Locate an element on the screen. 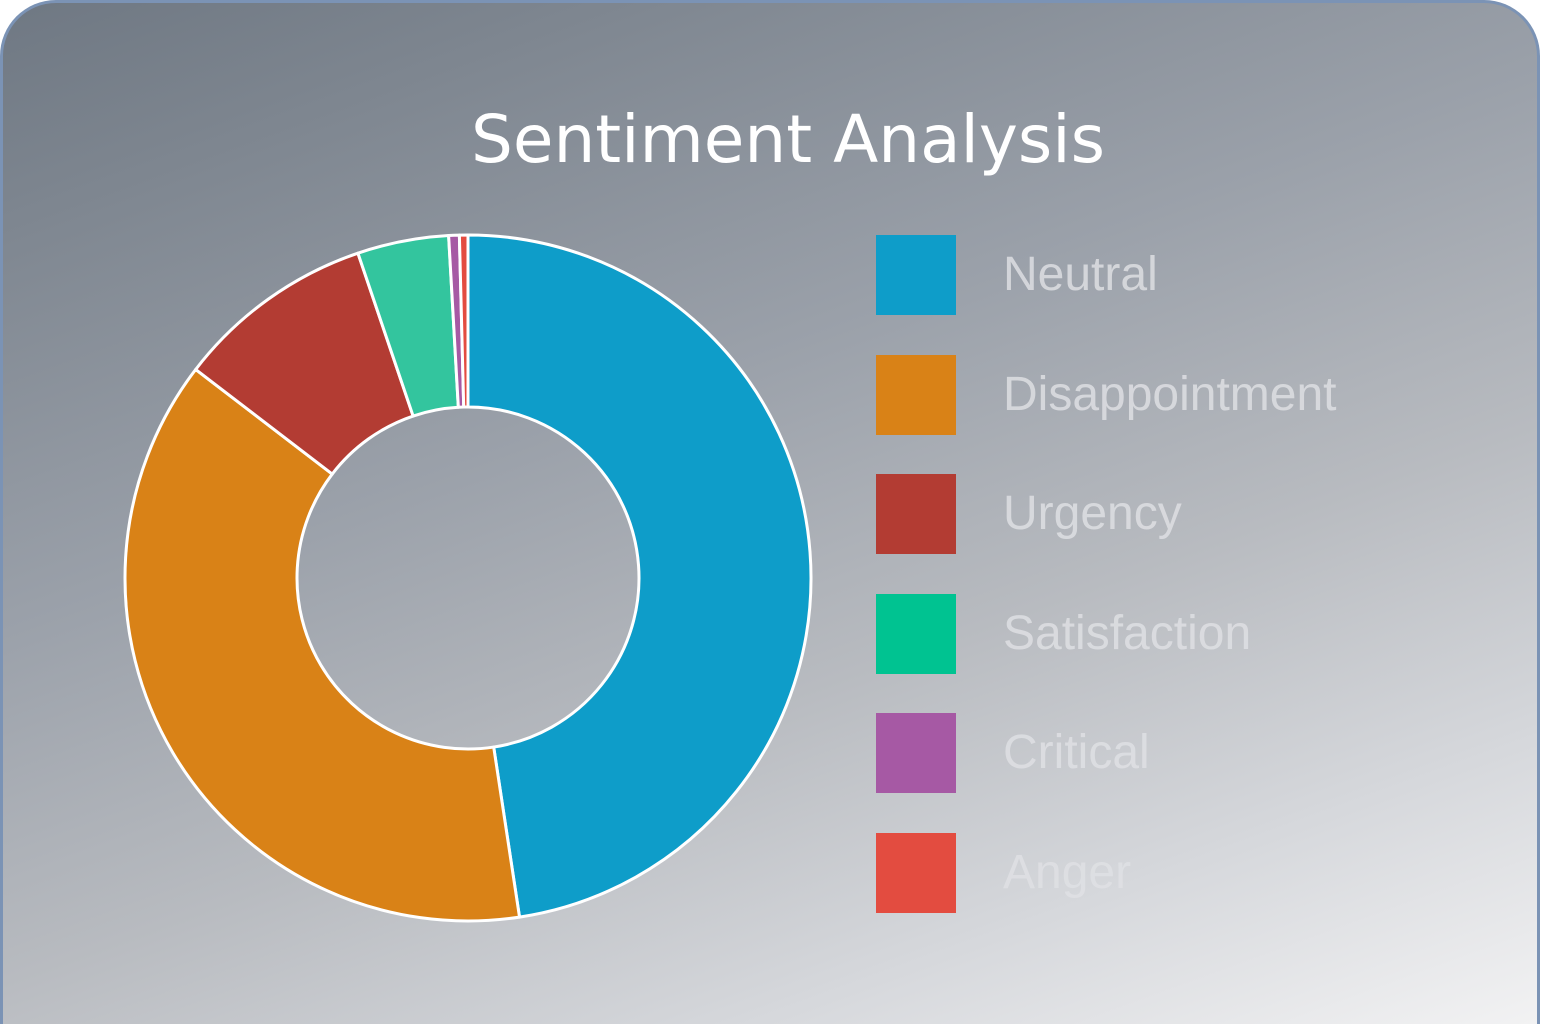 The width and height of the screenshot is (1546, 1028). legend-item: Disappointment is located at coordinates (1196, 394).